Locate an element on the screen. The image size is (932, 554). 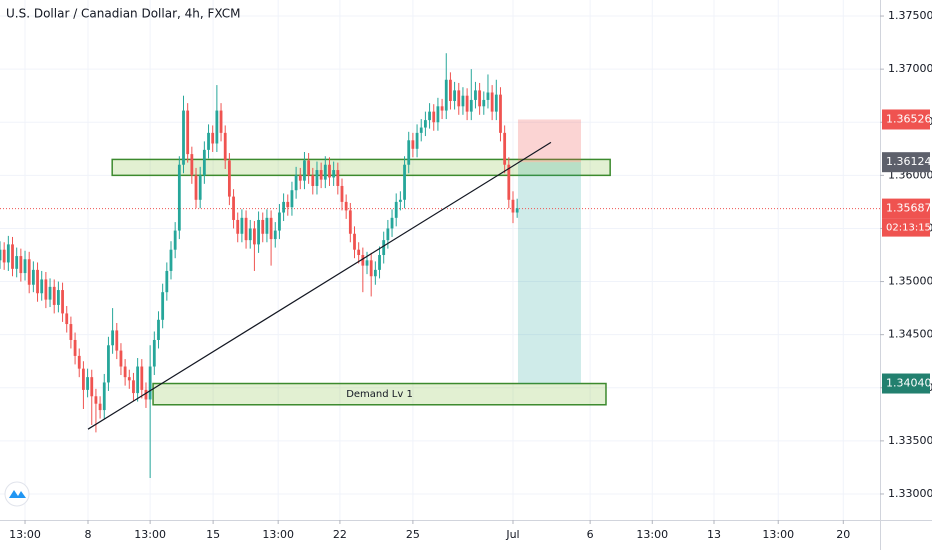
y-tick-label: 1.37500 is located at coordinates (910, 15).